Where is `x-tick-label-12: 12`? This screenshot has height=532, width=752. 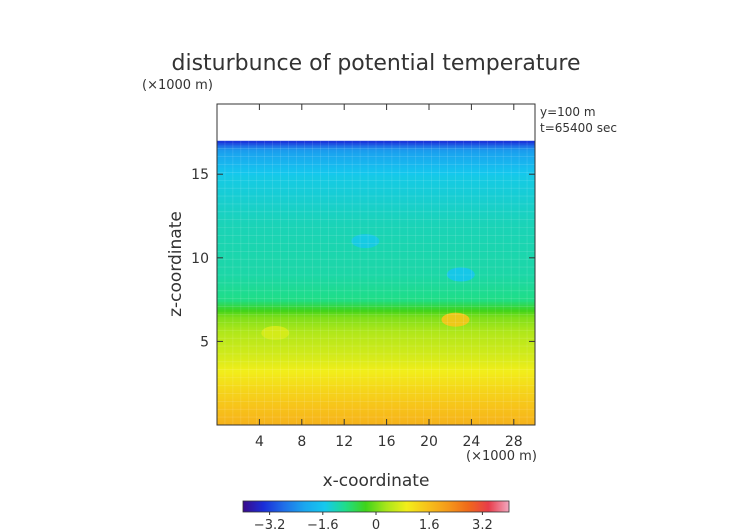
x-tick-label-12: 12 is located at coordinates (344, 442).